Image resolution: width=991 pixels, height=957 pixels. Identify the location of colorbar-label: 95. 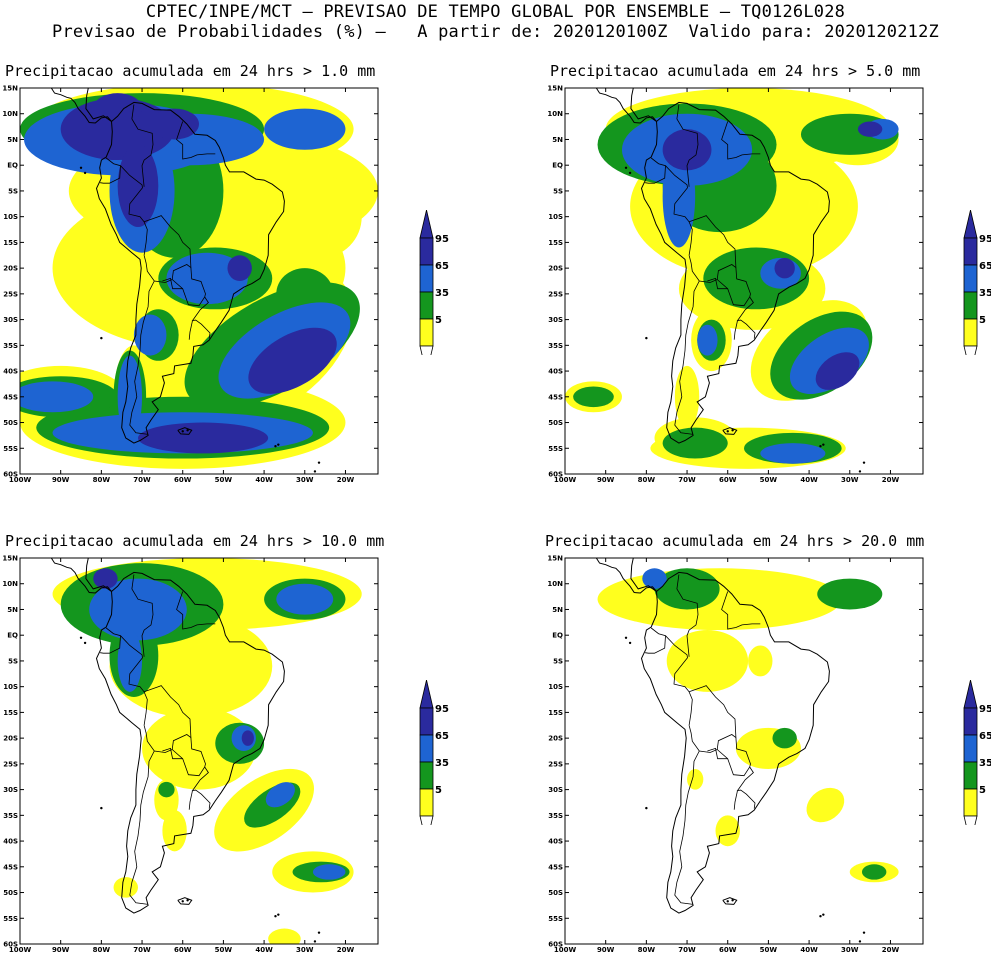
(442, 709).